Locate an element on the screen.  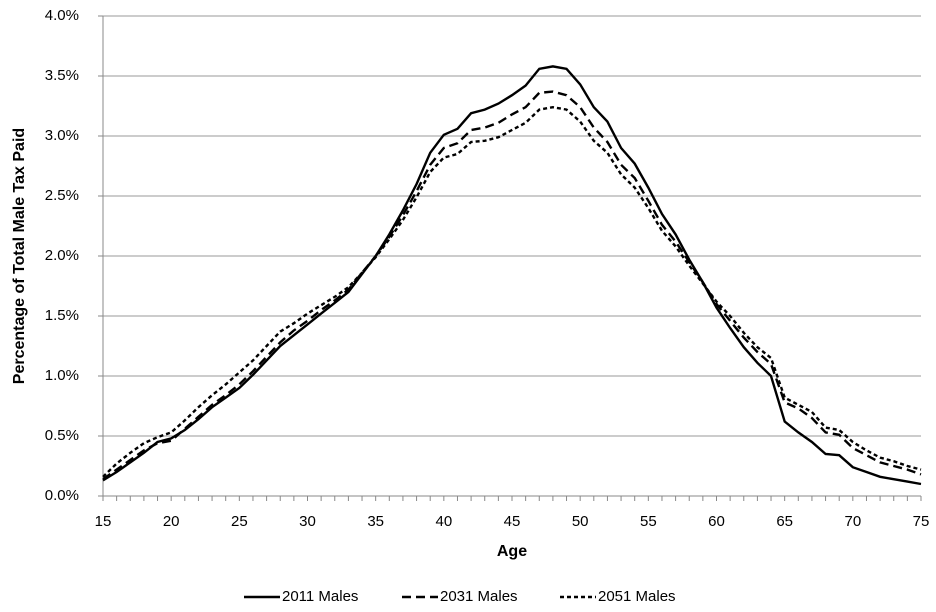
legend-label: 2051 Males is located at coordinates (637, 596).